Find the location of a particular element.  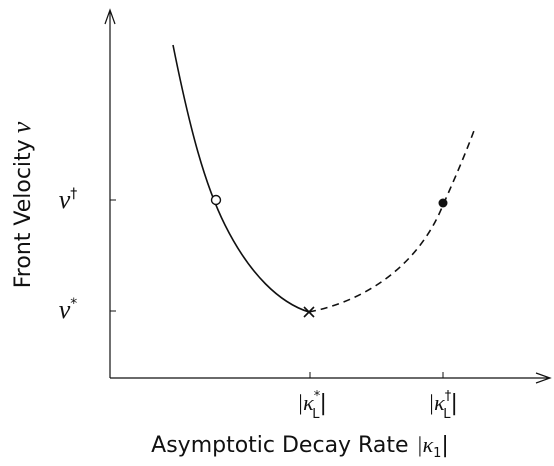

cross-point is located at coordinates (309, 312).